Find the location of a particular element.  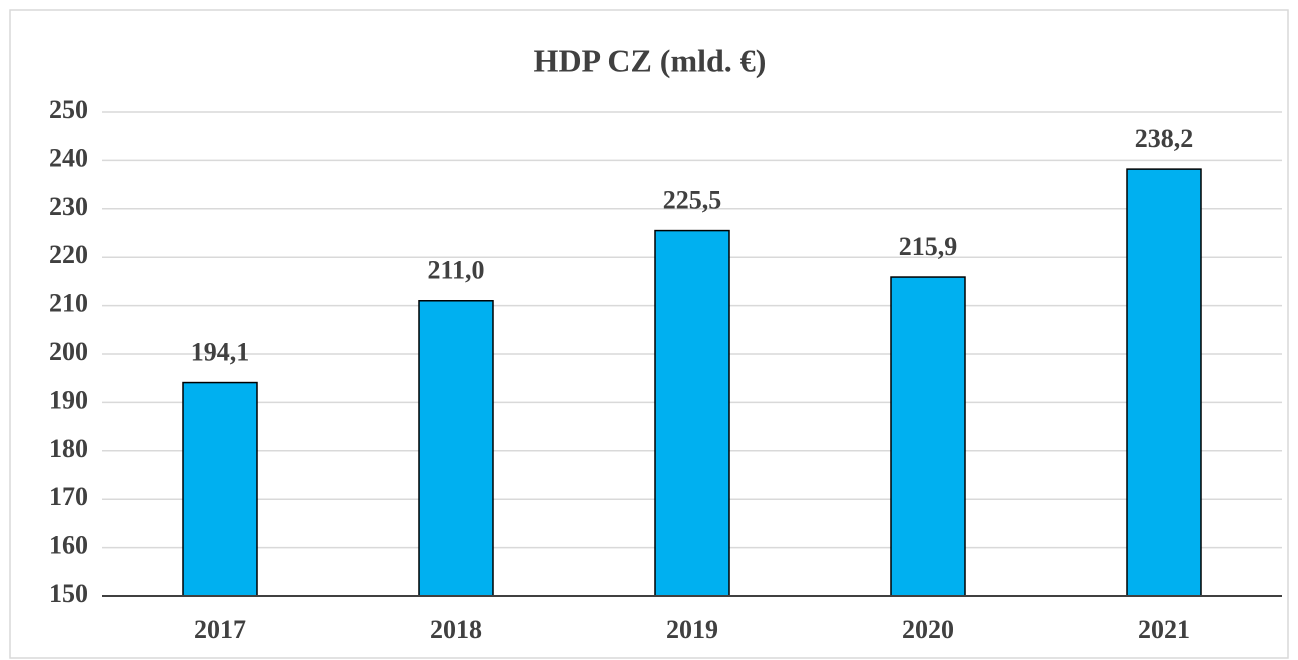

data-label: 215,9 is located at coordinates (928, 246).